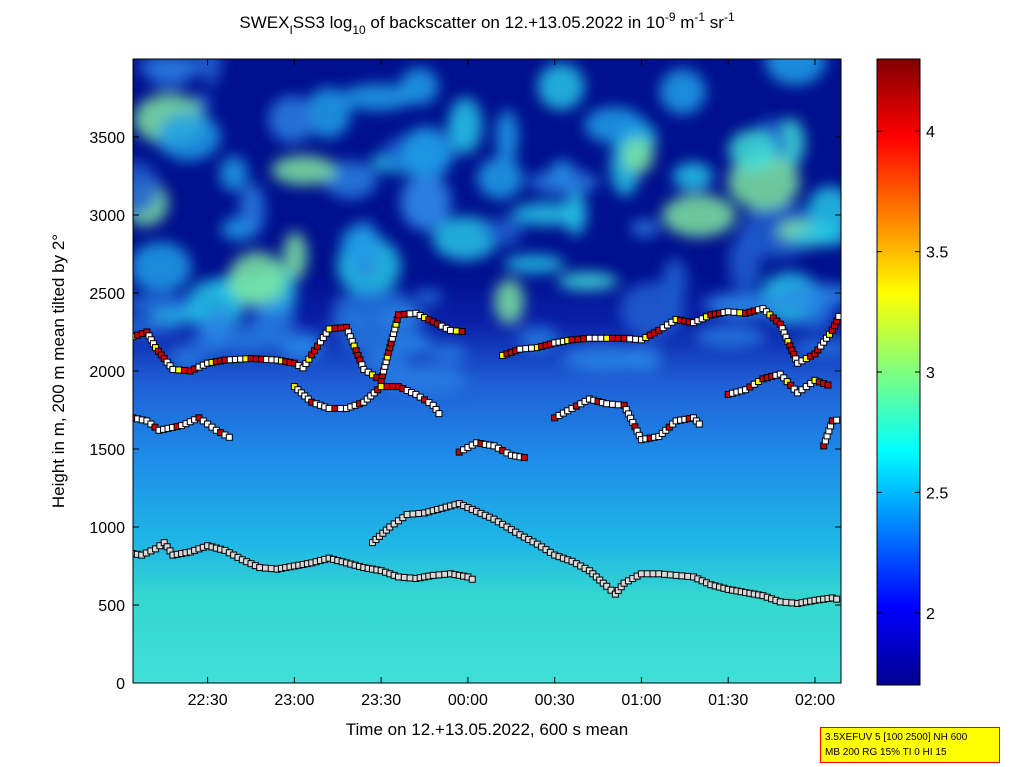  What do you see at coordinates (896, 737) in the screenshot?
I see `info-line-1: 3.5XEFUV 5 [100 2500] NH 600` at bounding box center [896, 737].